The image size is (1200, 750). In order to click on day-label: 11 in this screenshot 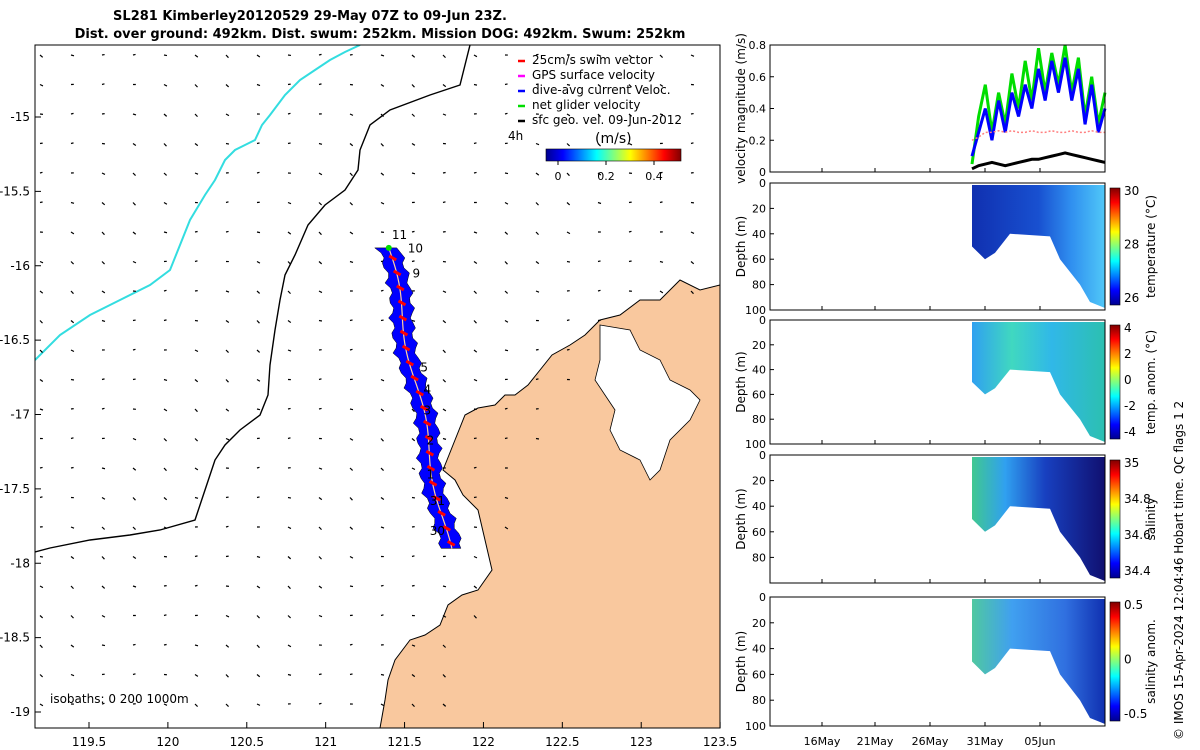, I will do `click(399, 235)`.